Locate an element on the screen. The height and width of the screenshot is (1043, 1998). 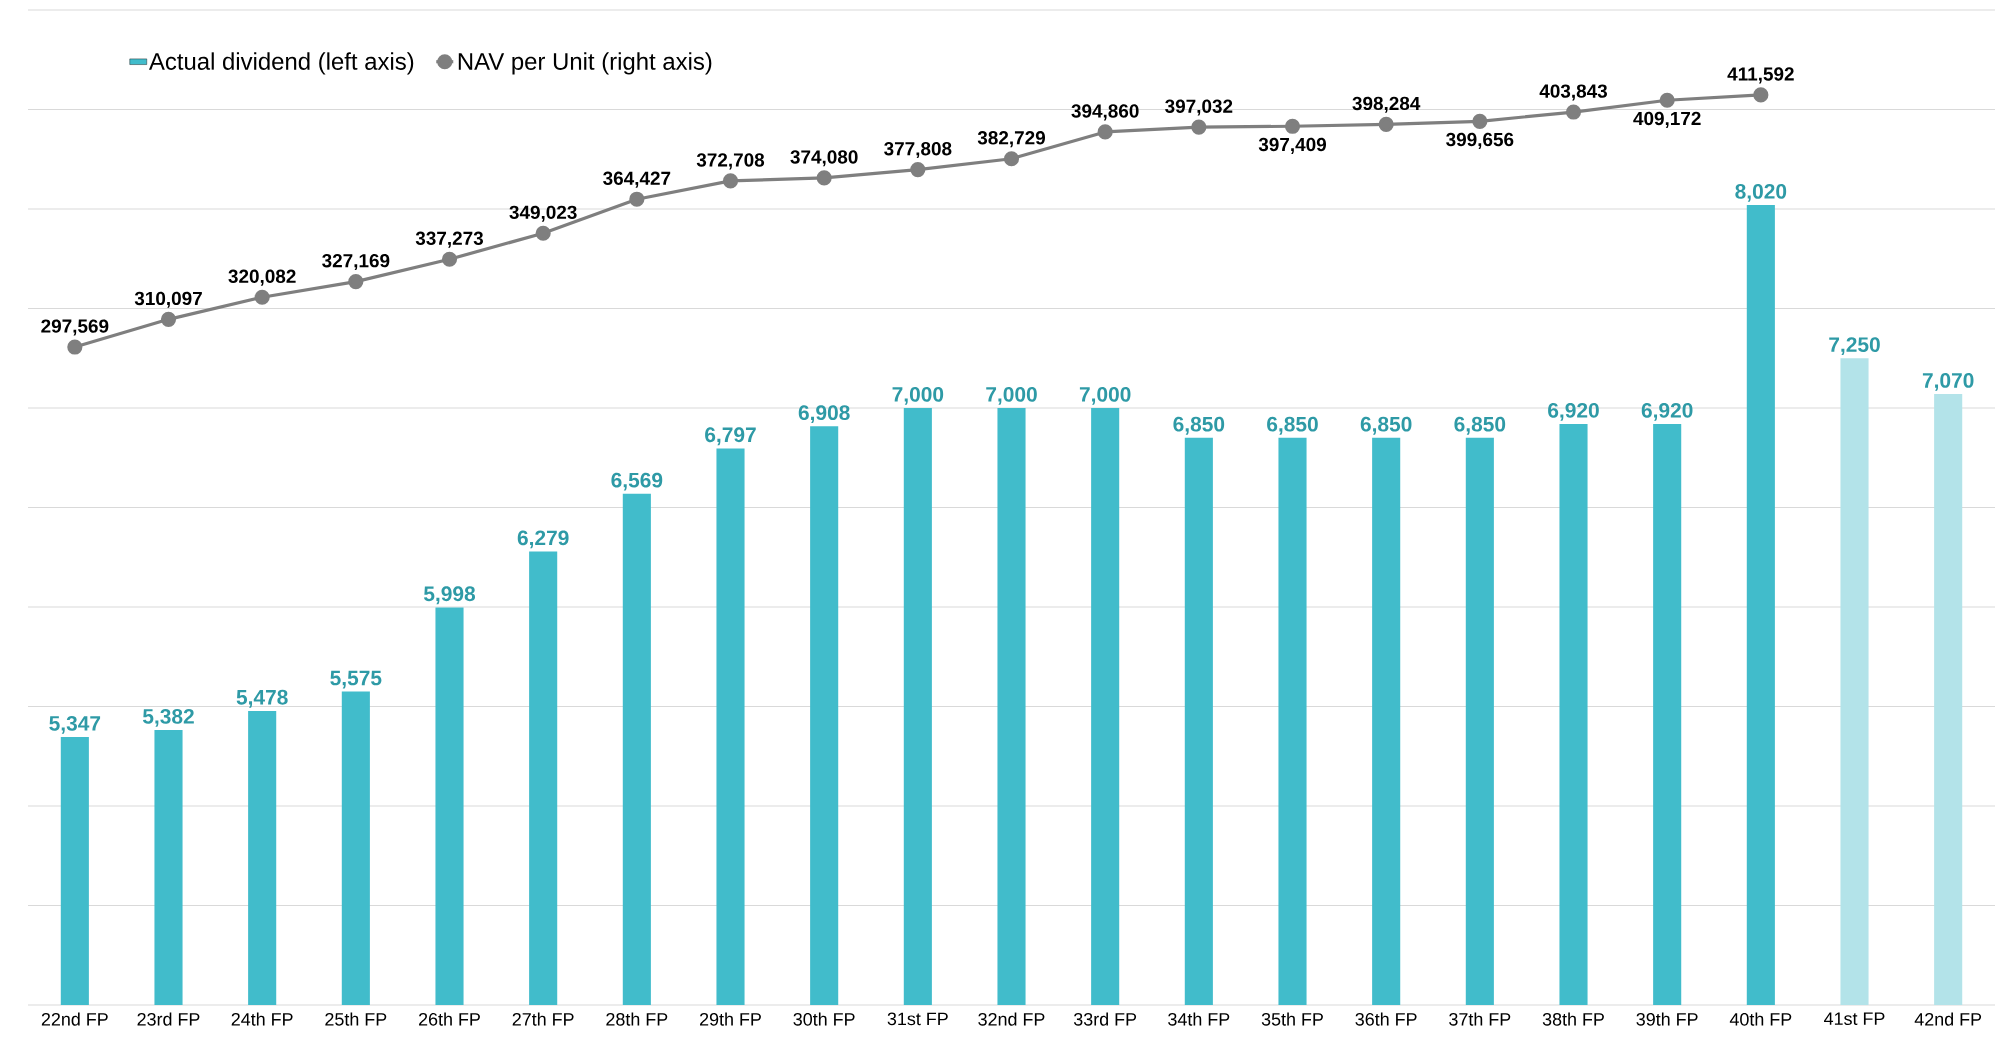
x-tick-label: 38th FP is located at coordinates (1573, 1019).